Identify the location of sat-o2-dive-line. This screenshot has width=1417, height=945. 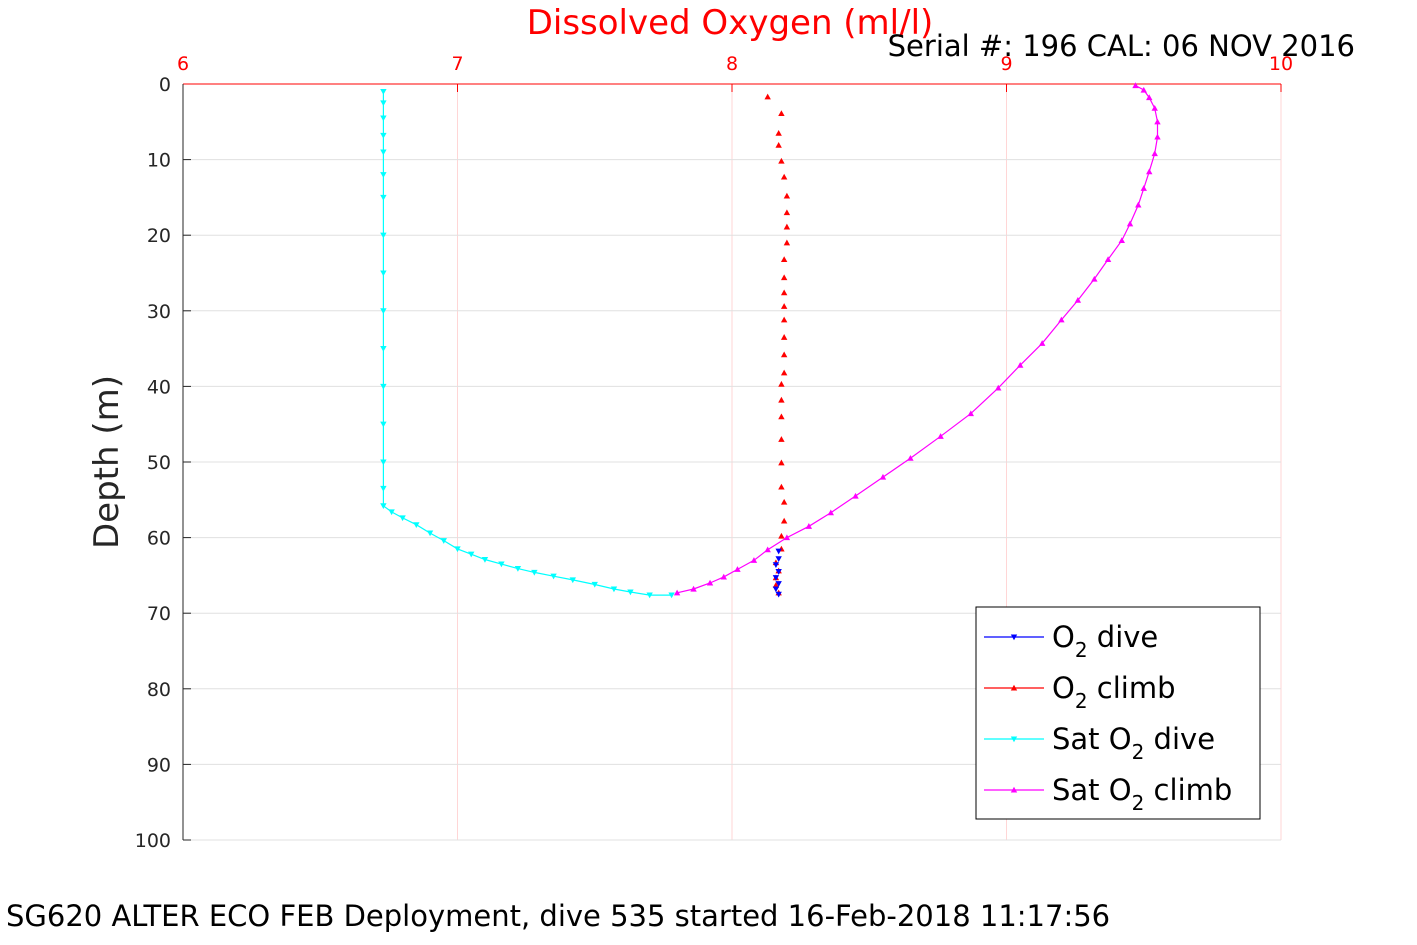
(527, 343).